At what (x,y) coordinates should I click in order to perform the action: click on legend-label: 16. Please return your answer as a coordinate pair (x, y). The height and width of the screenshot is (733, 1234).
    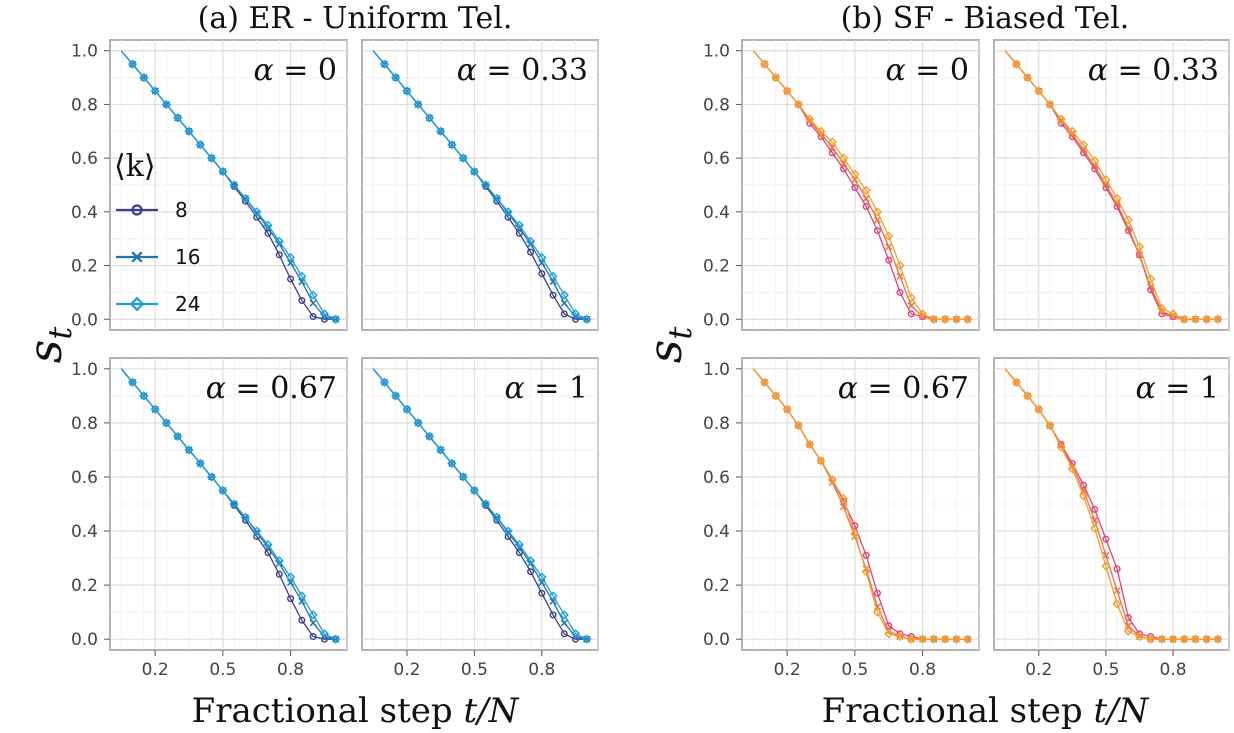
    Looking at the image, I should click on (187, 257).